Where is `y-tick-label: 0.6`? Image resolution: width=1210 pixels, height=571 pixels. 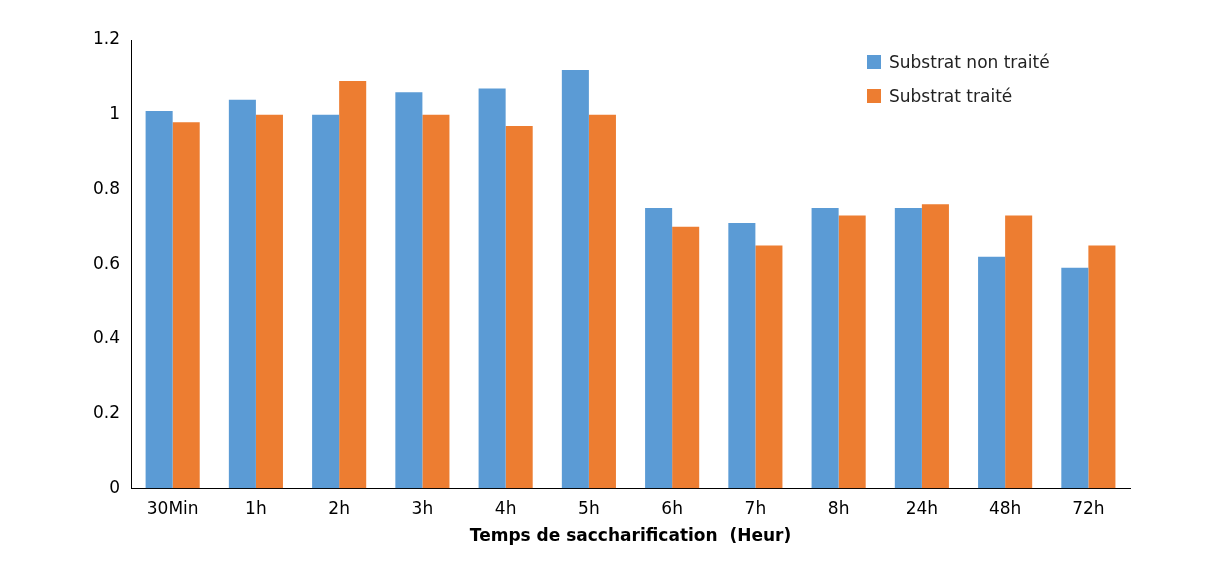
y-tick-label: 0.6 is located at coordinates (106, 262).